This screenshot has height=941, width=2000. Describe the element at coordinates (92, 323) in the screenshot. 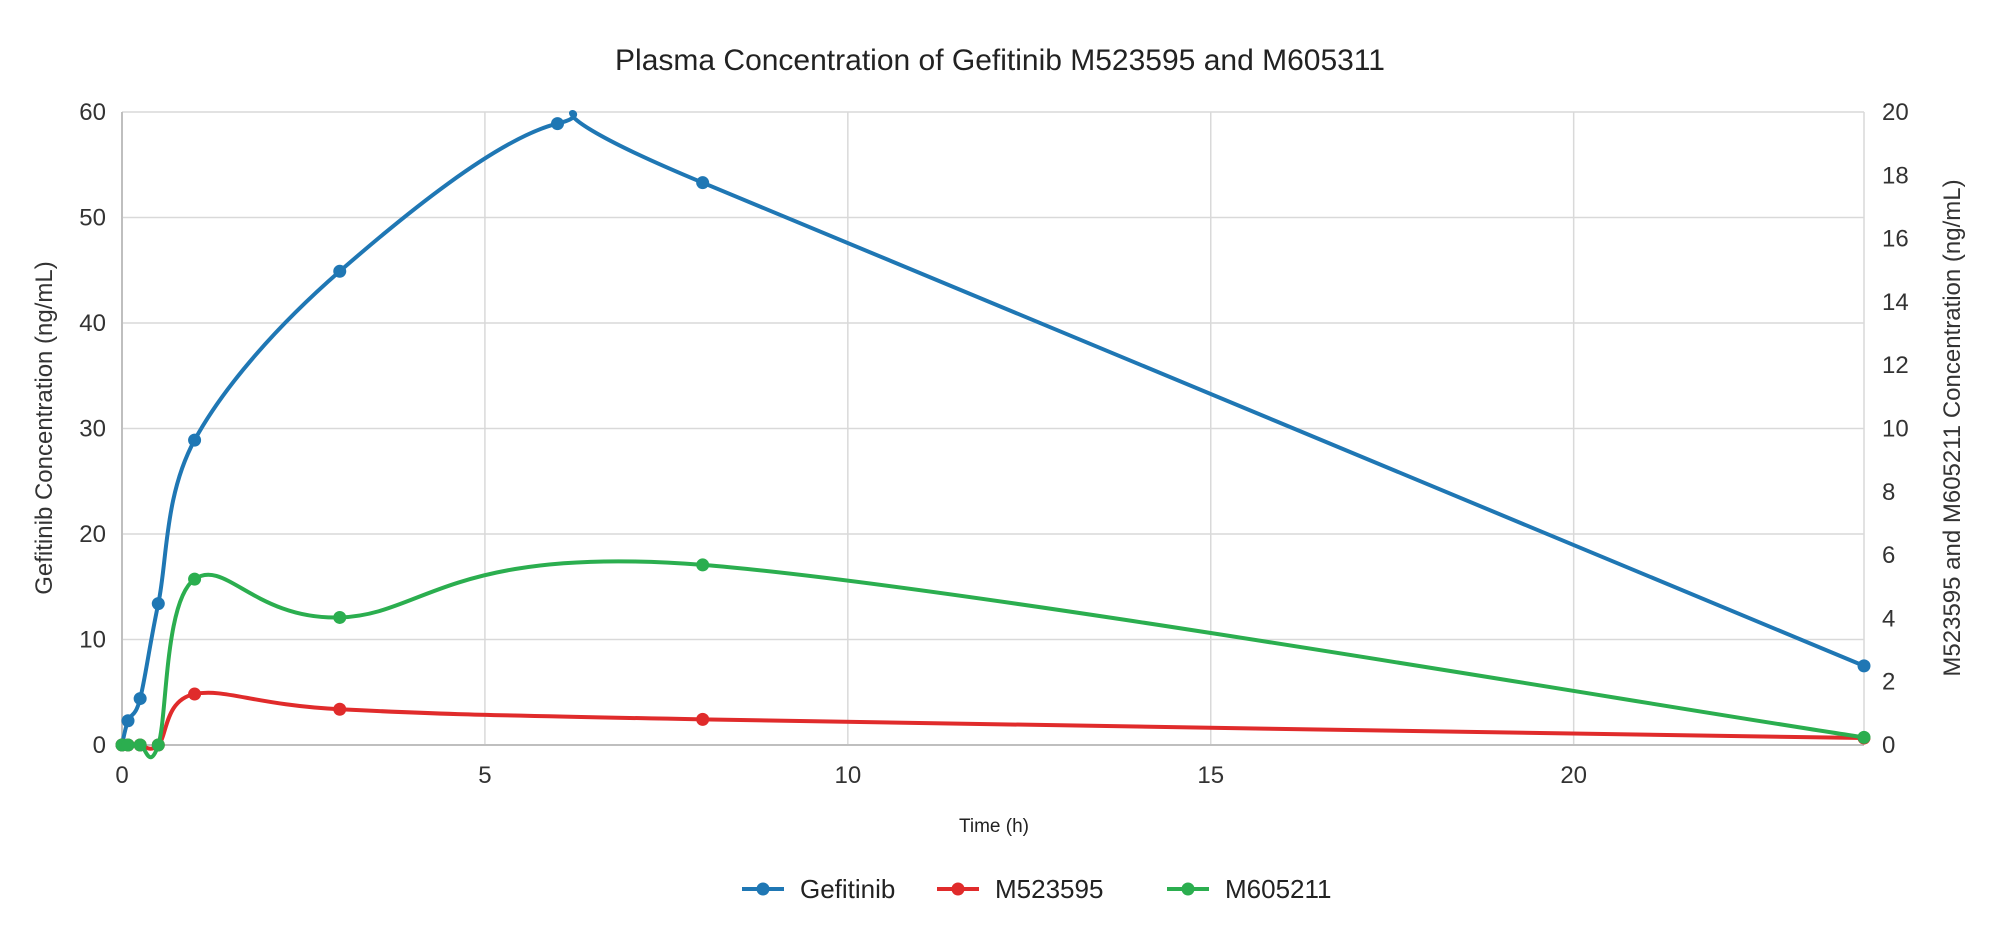

I see `y-tick-label: 40` at that location.